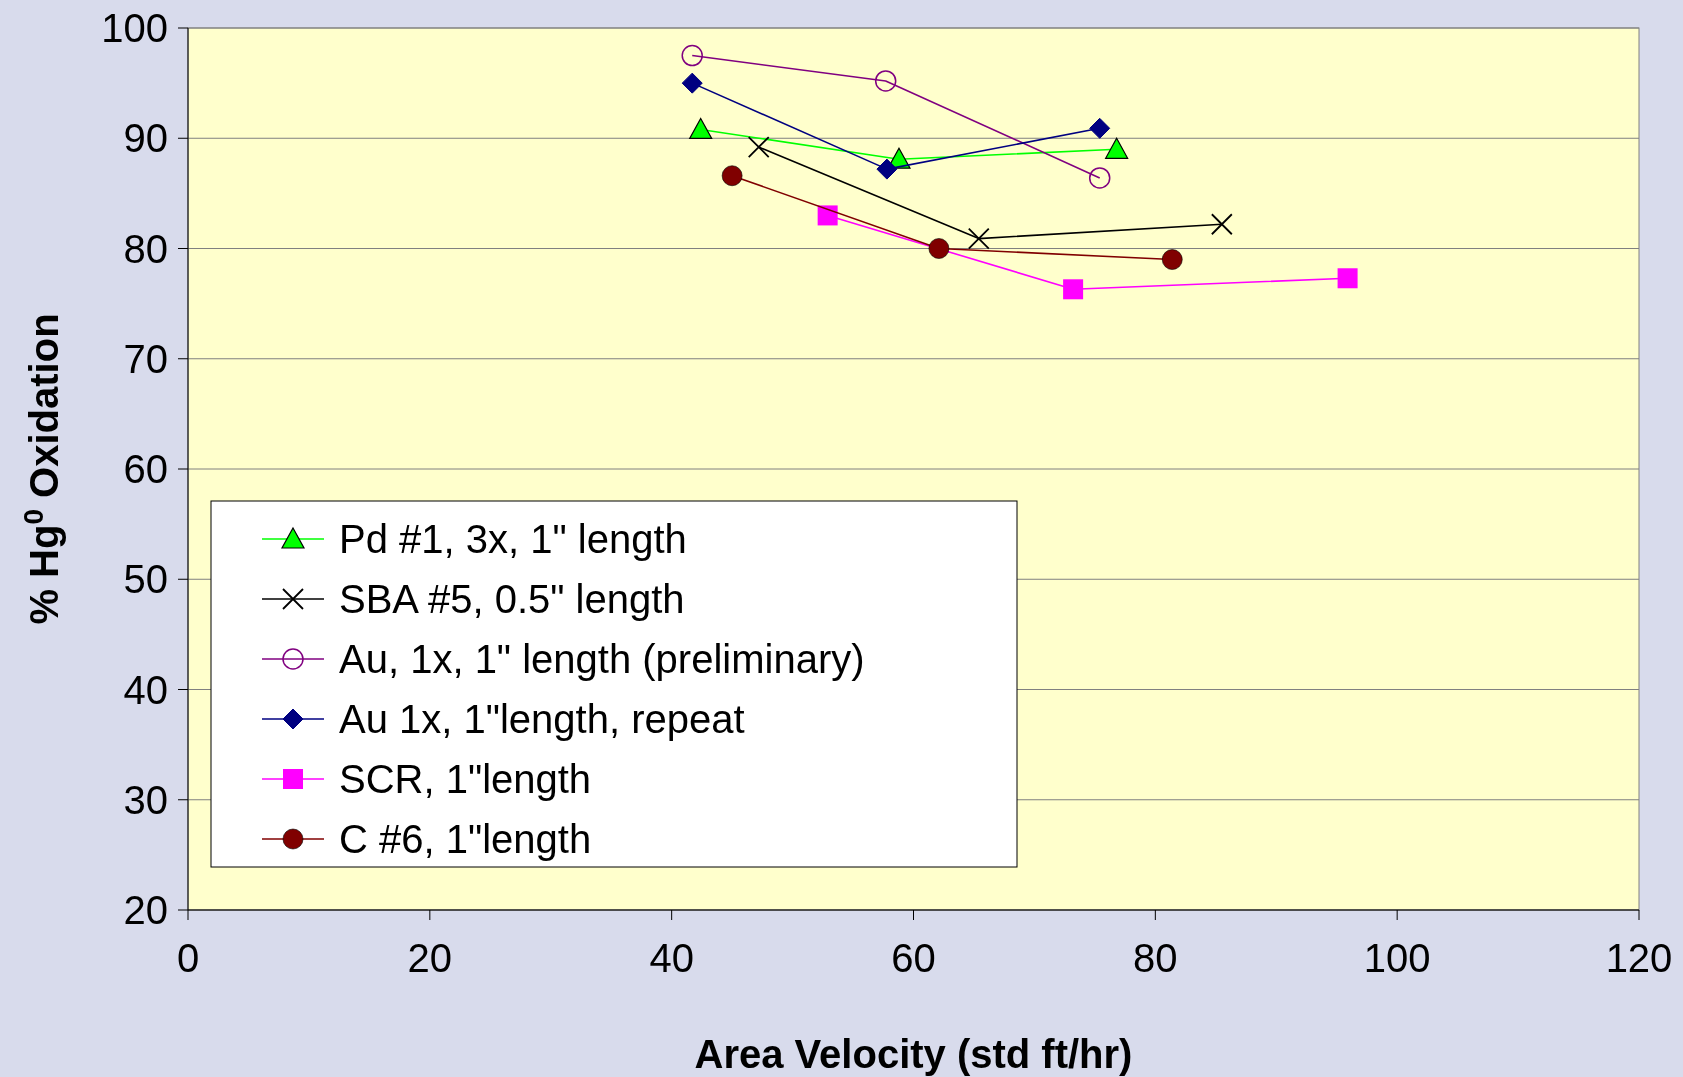  Describe the element at coordinates (1397, 958) in the screenshot. I see `x-tick-label: 100` at that location.